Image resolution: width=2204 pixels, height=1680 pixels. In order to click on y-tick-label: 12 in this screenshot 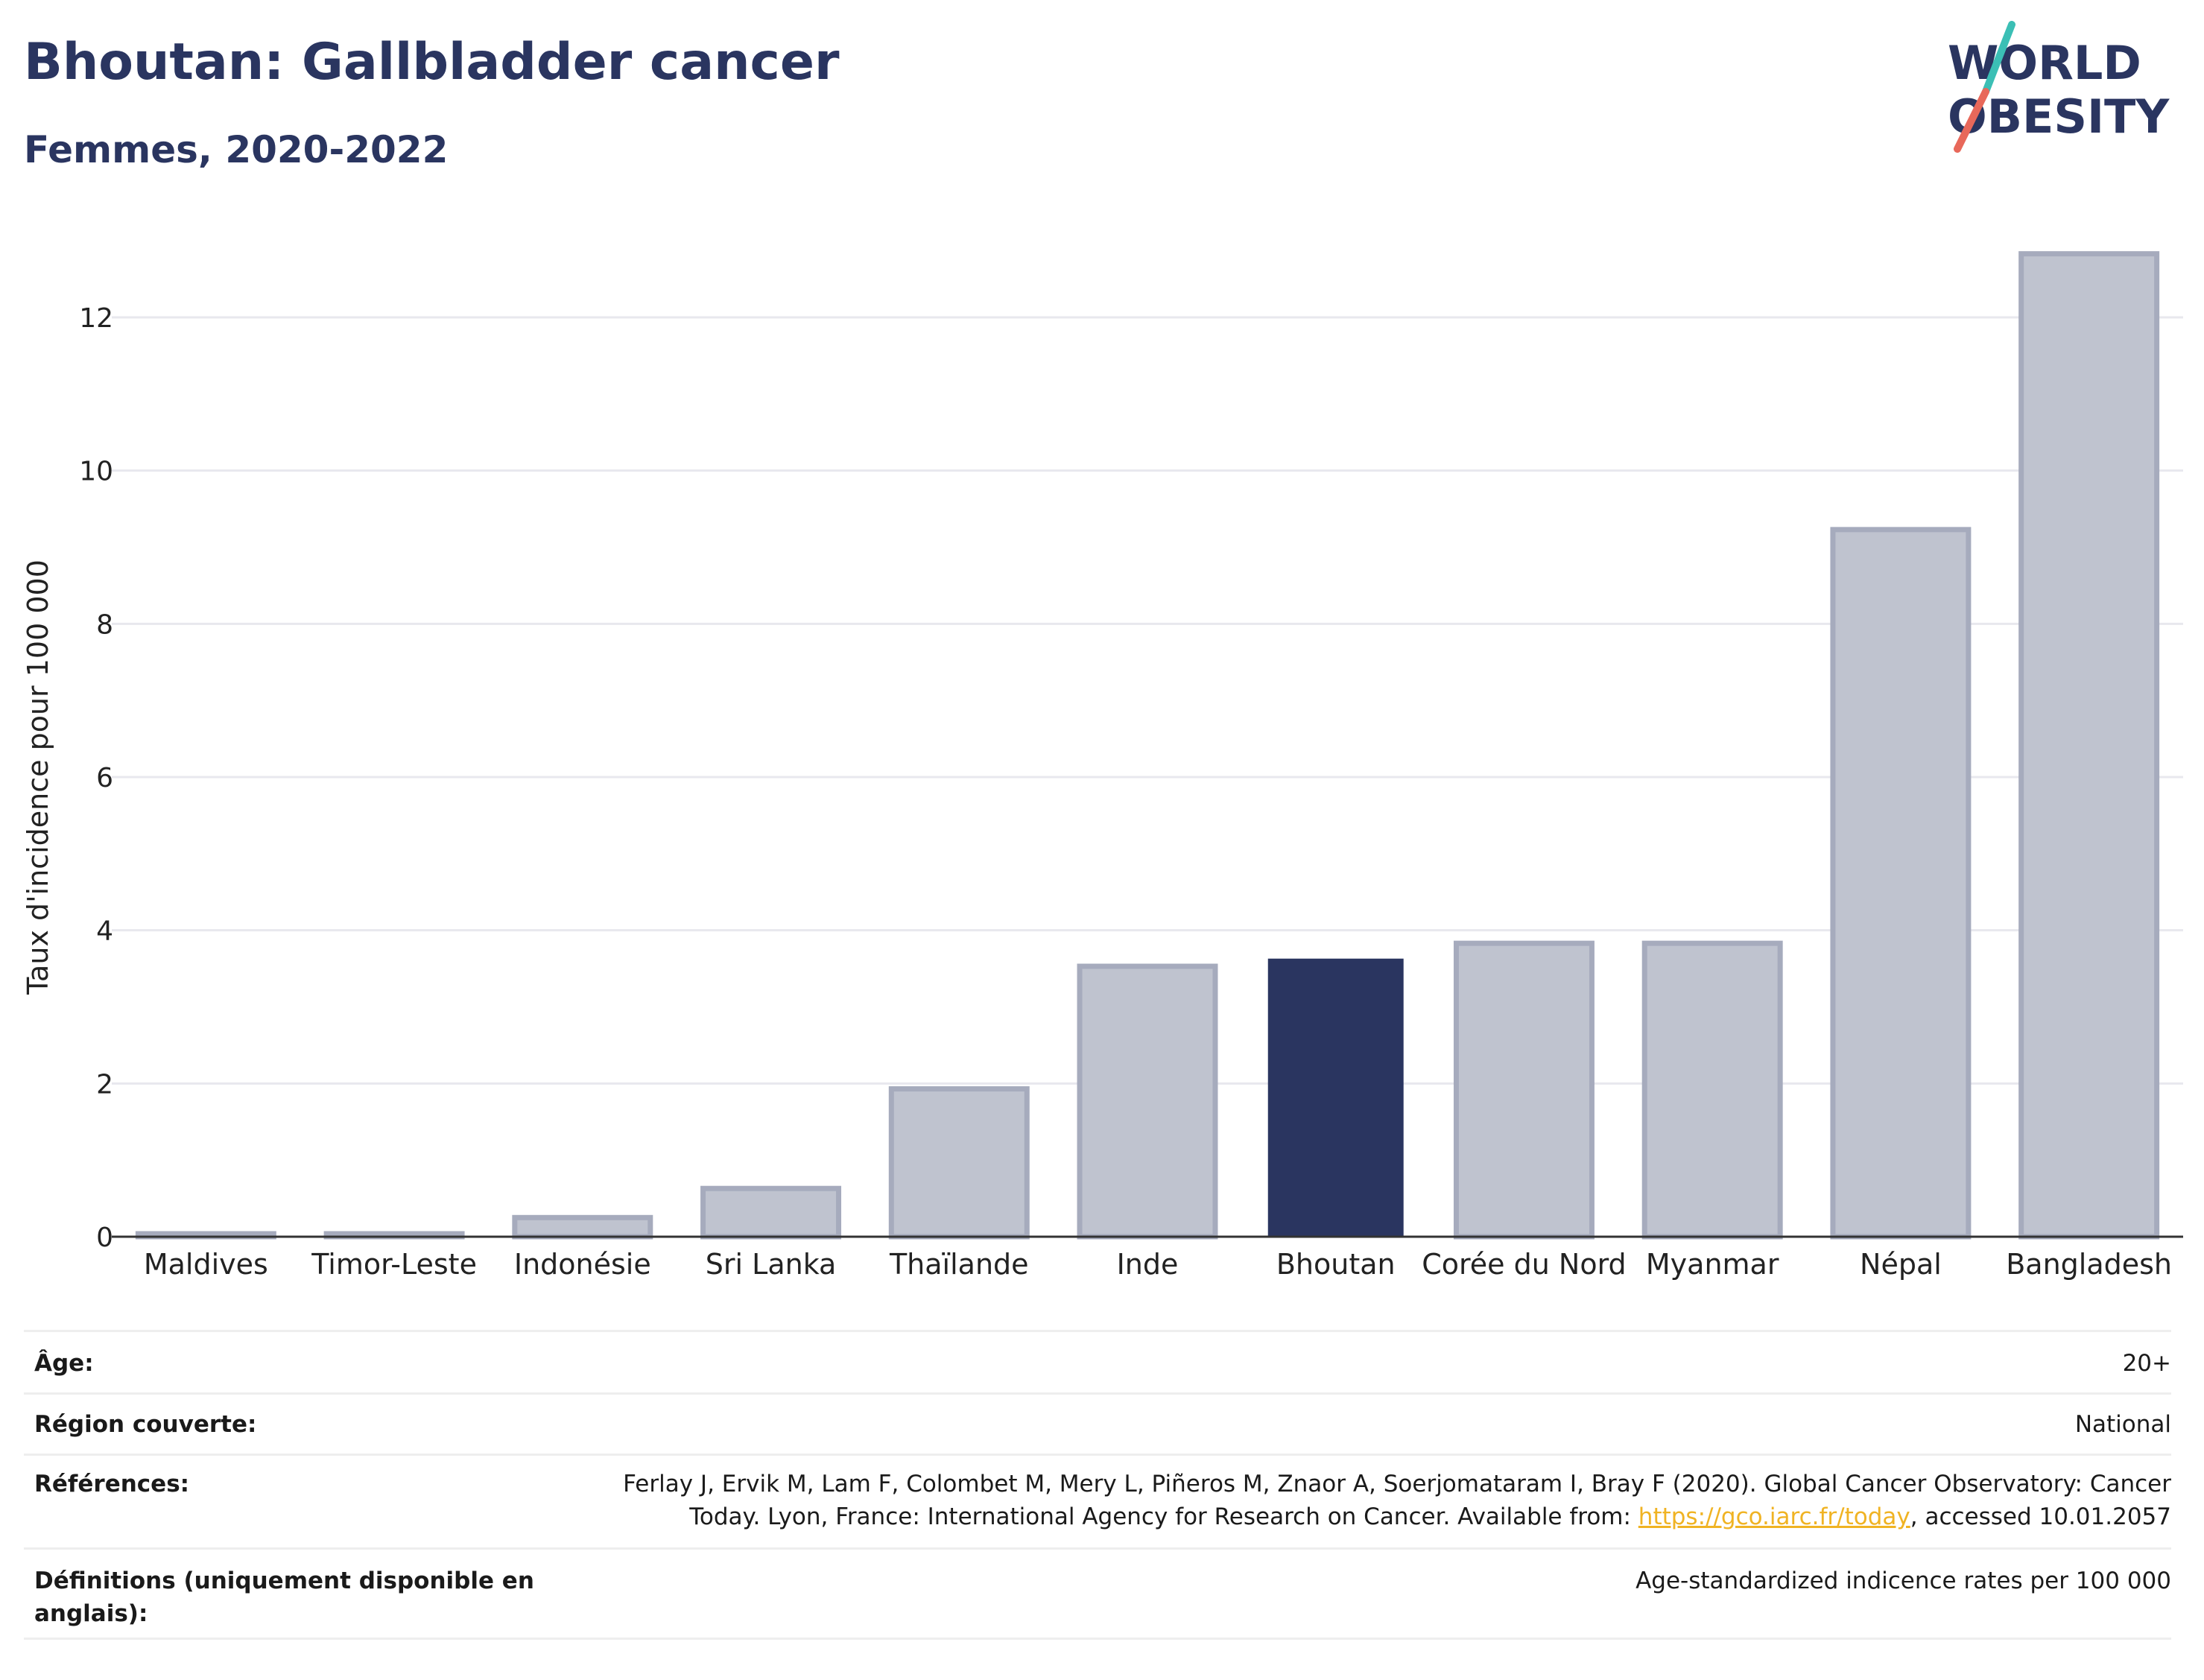, I will do `click(96, 318)`.